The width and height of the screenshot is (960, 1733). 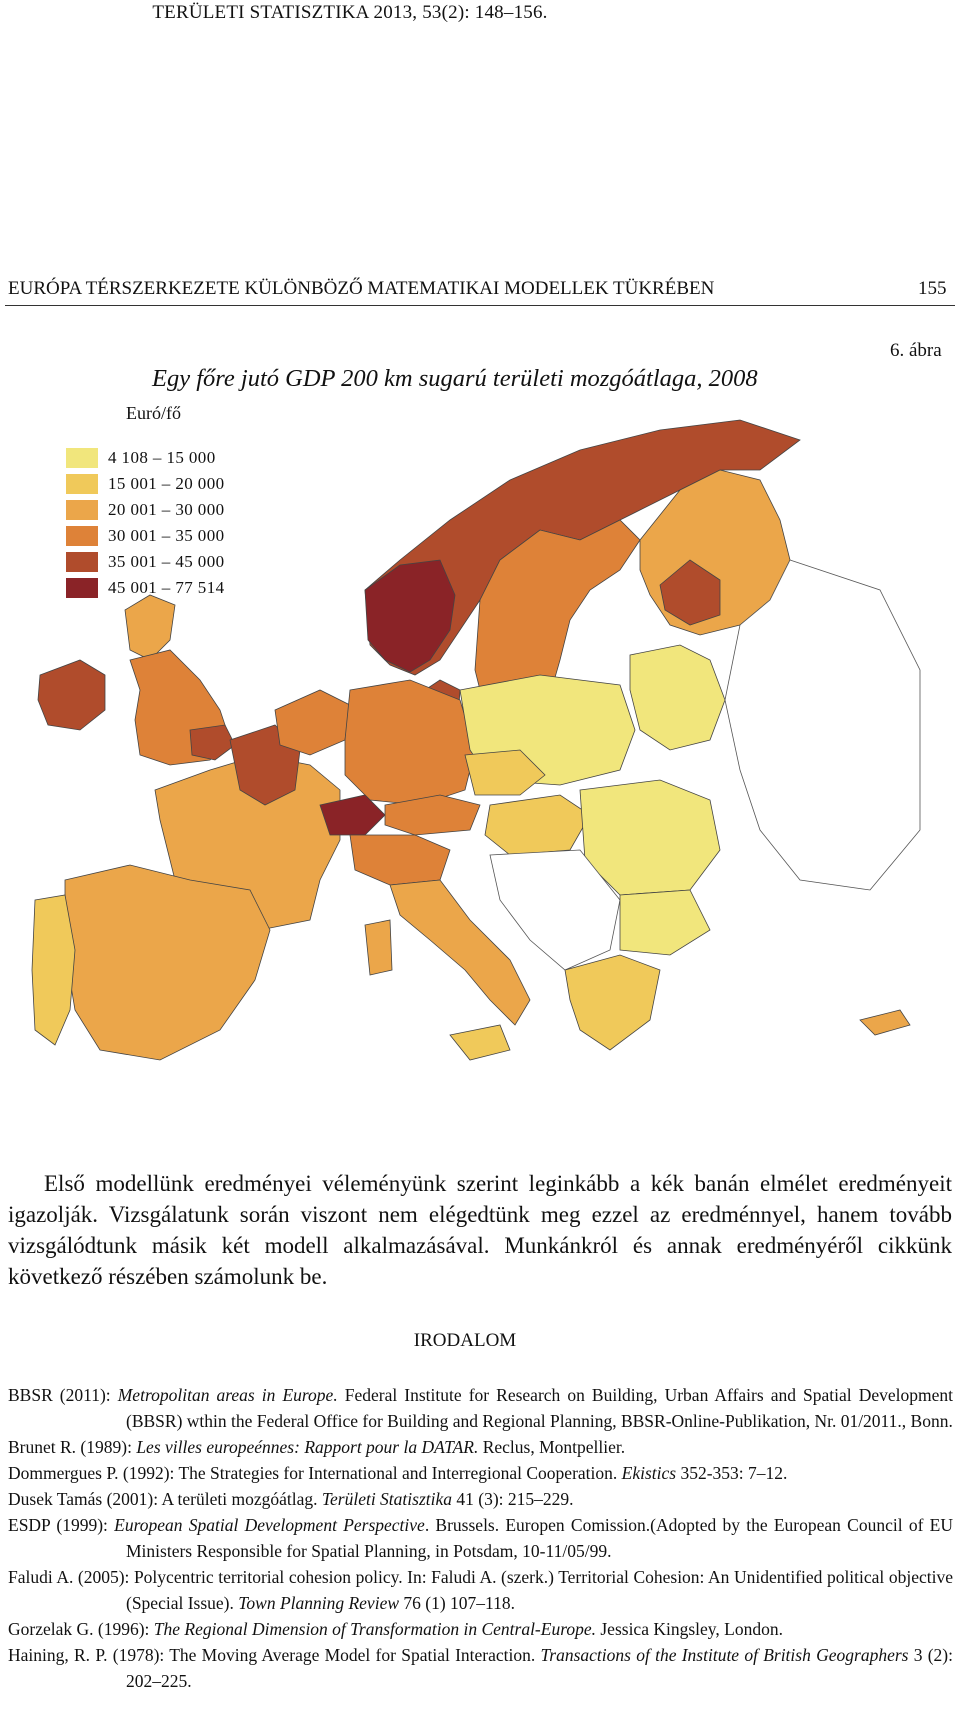 I want to click on region-switzerland, so click(x=352, y=815).